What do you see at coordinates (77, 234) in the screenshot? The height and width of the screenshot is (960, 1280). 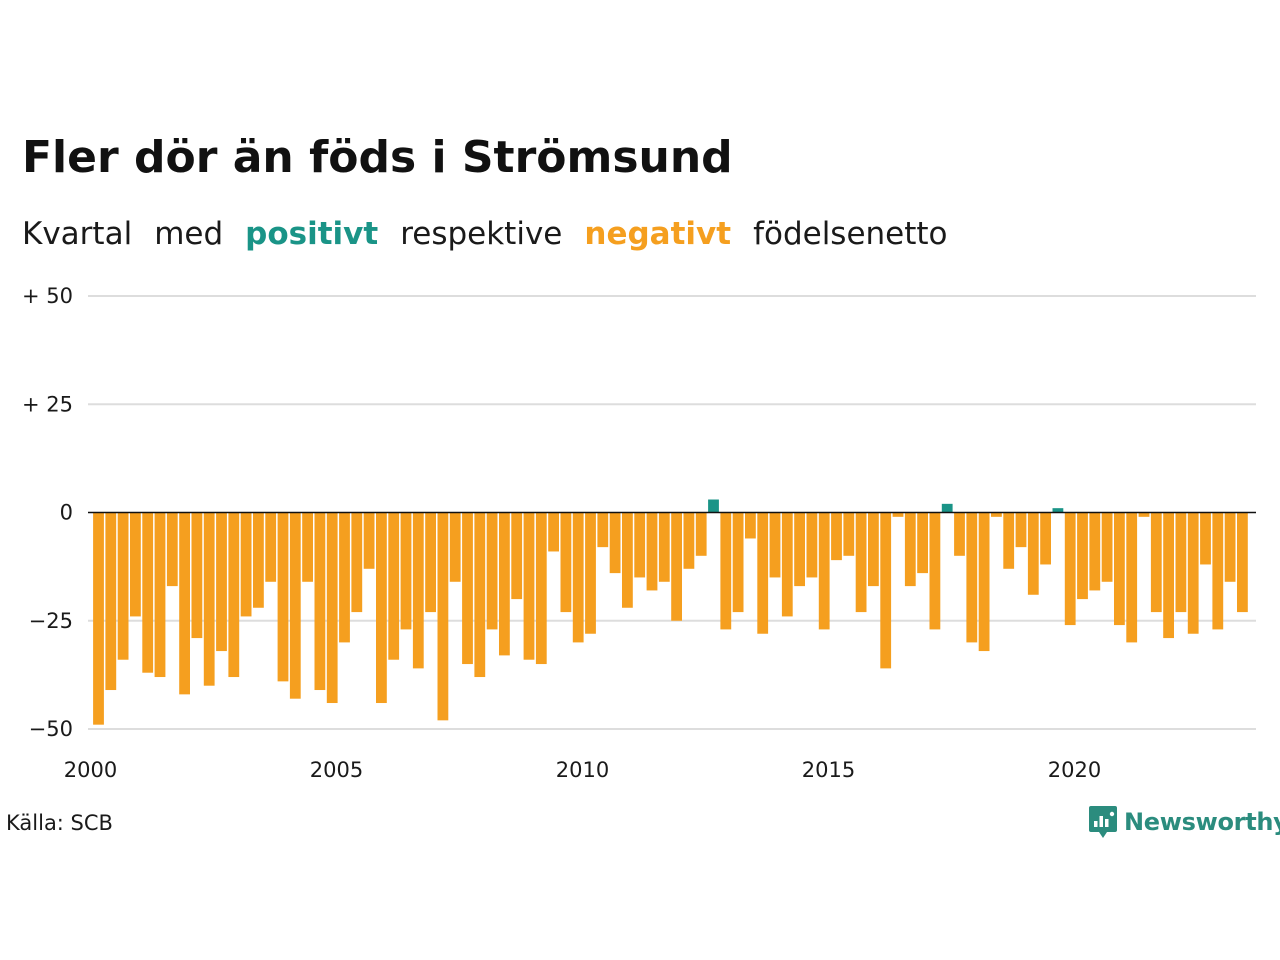 I see `subtitle-word-kvartal: Kvartal` at bounding box center [77, 234].